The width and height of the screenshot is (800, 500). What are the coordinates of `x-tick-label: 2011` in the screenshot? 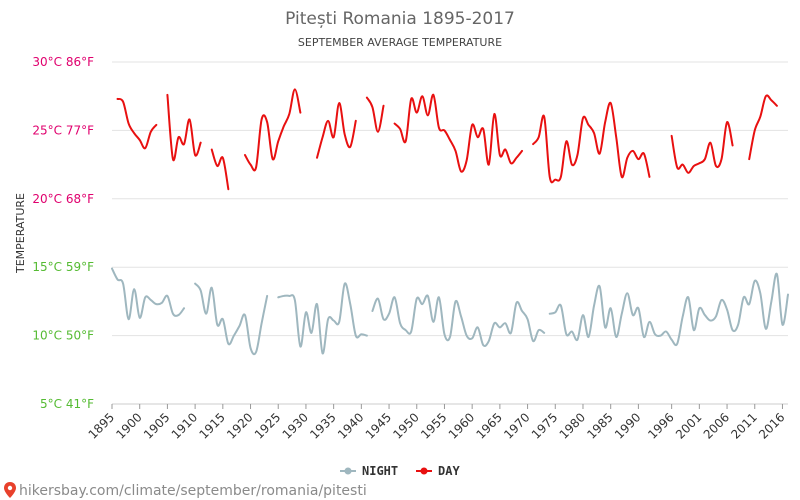 It's located at (743, 425).